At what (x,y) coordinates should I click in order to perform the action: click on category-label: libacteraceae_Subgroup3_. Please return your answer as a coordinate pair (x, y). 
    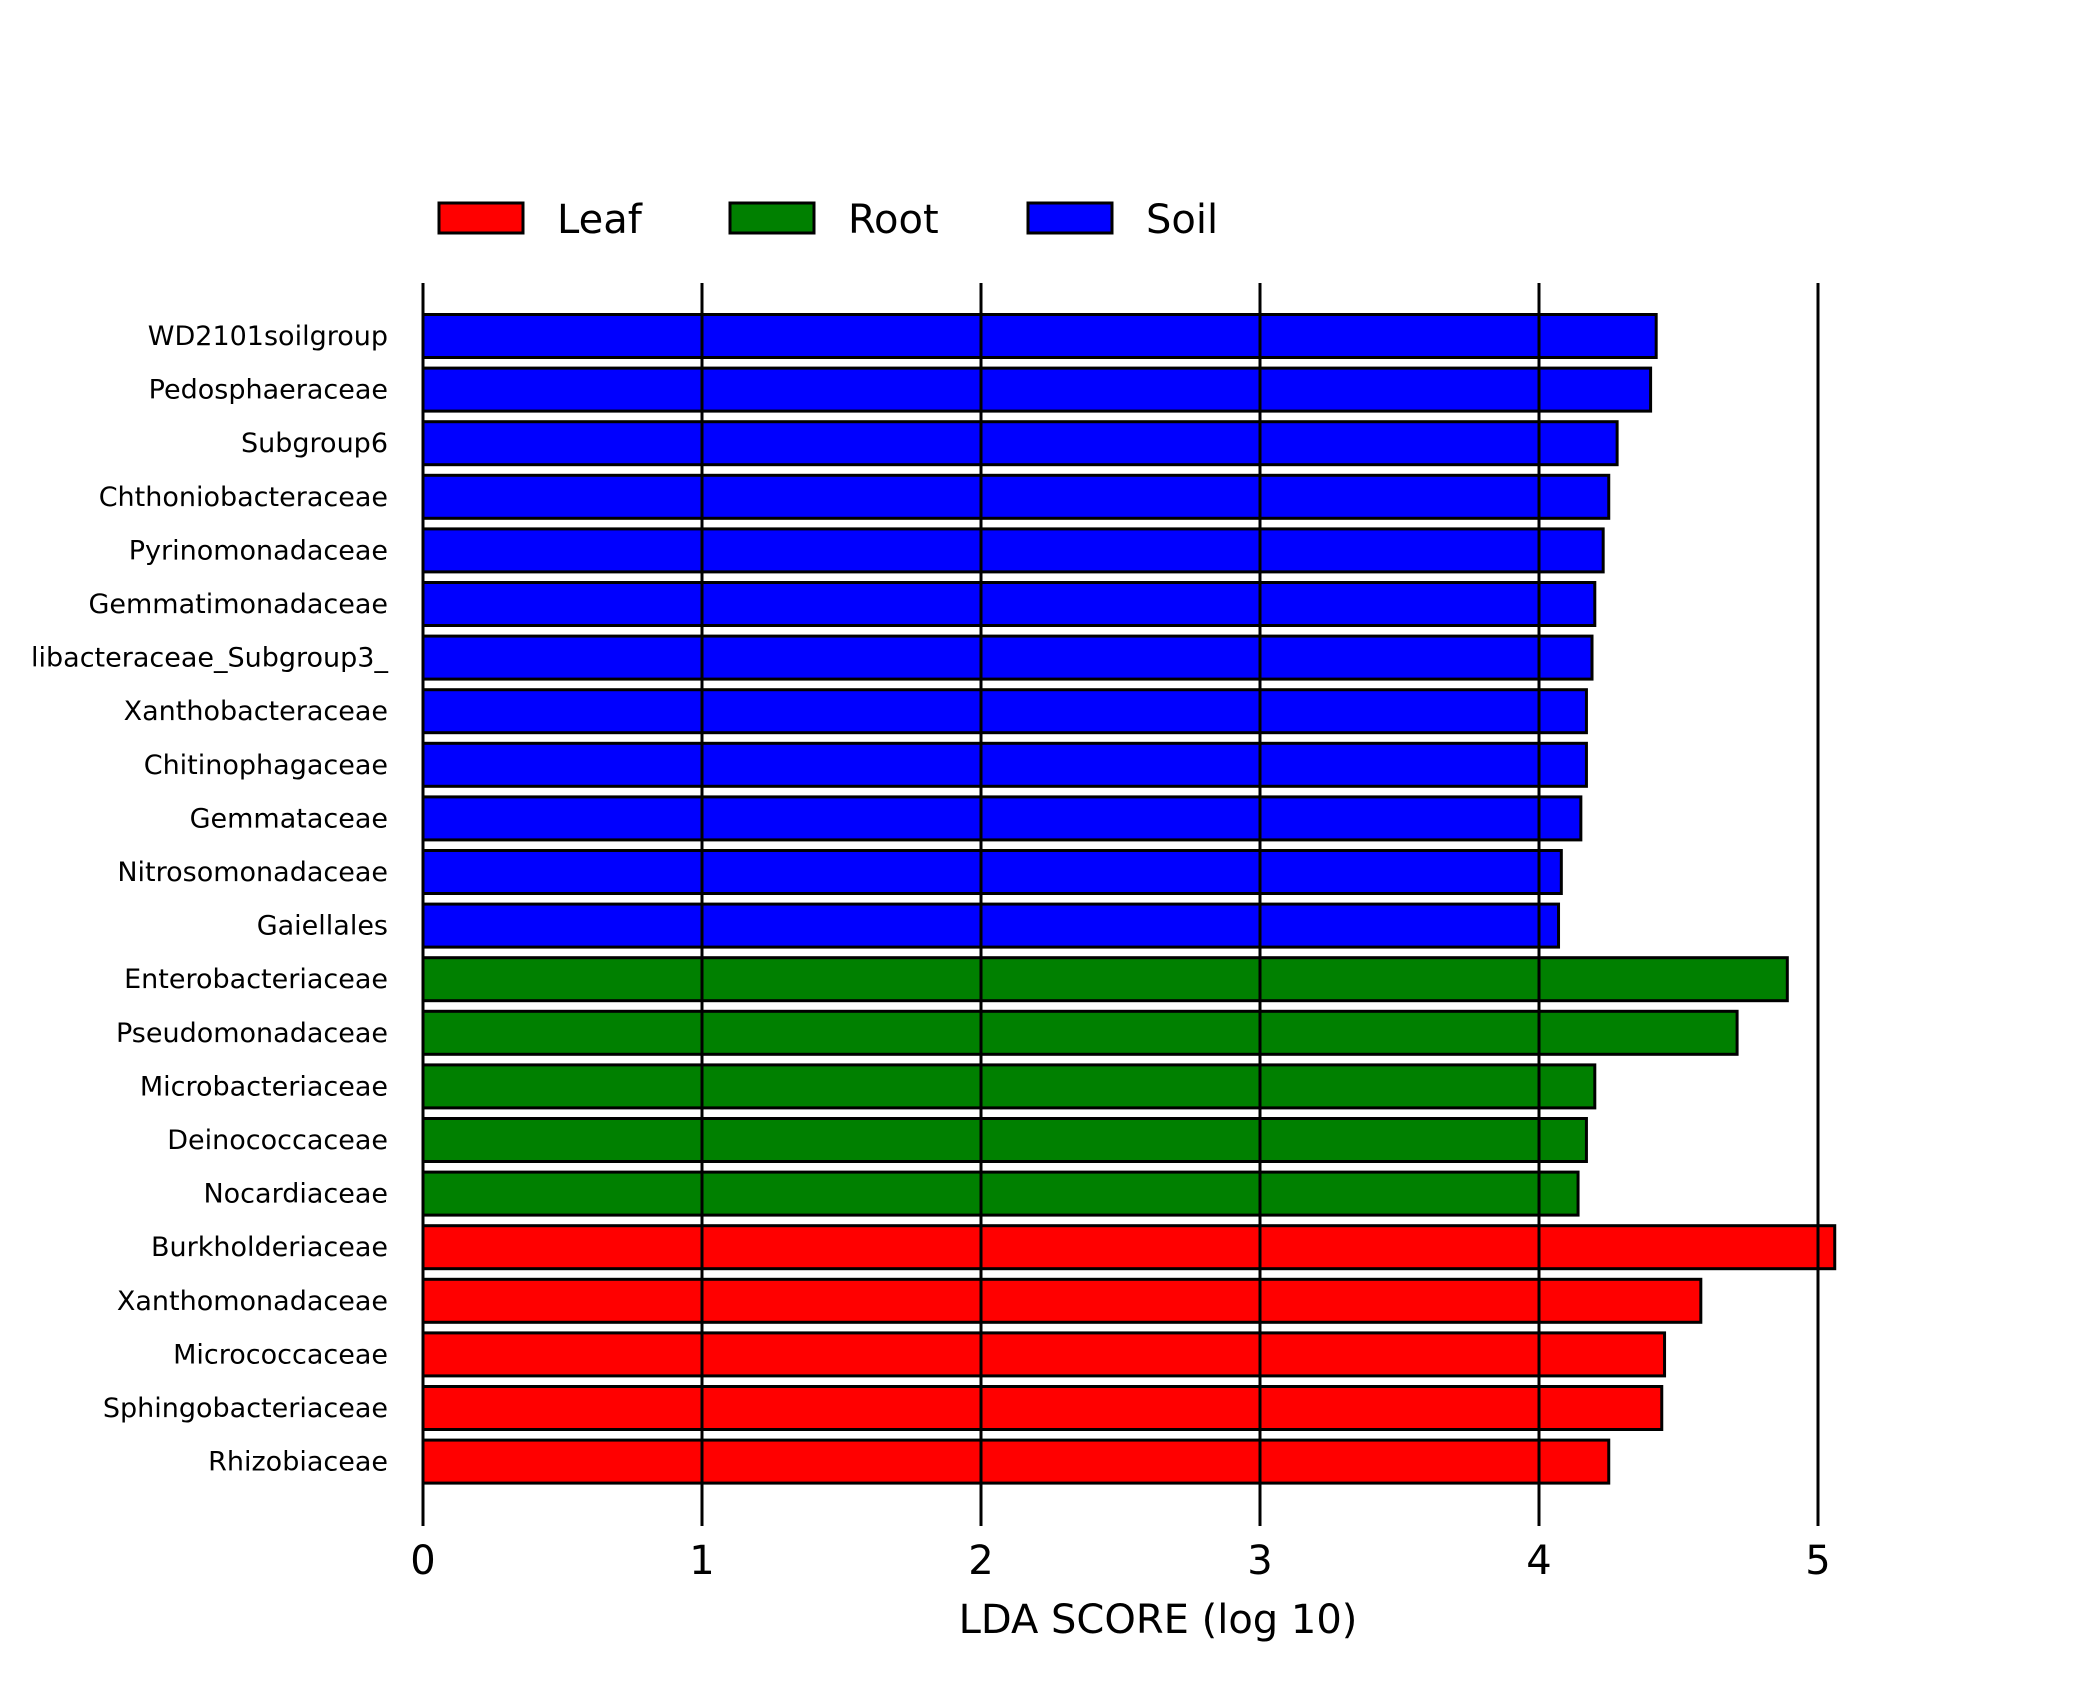
    Looking at the image, I should click on (209, 658).